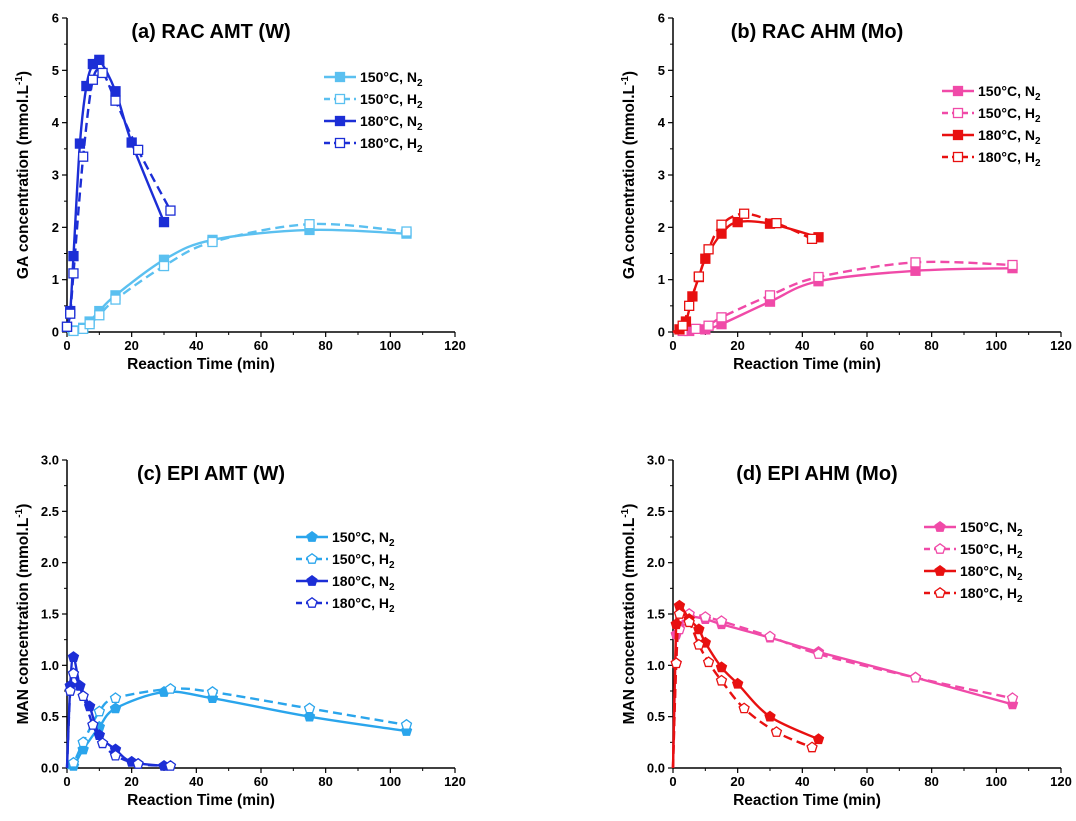  I want to click on y-tick-label: 5, so click(661, 70).